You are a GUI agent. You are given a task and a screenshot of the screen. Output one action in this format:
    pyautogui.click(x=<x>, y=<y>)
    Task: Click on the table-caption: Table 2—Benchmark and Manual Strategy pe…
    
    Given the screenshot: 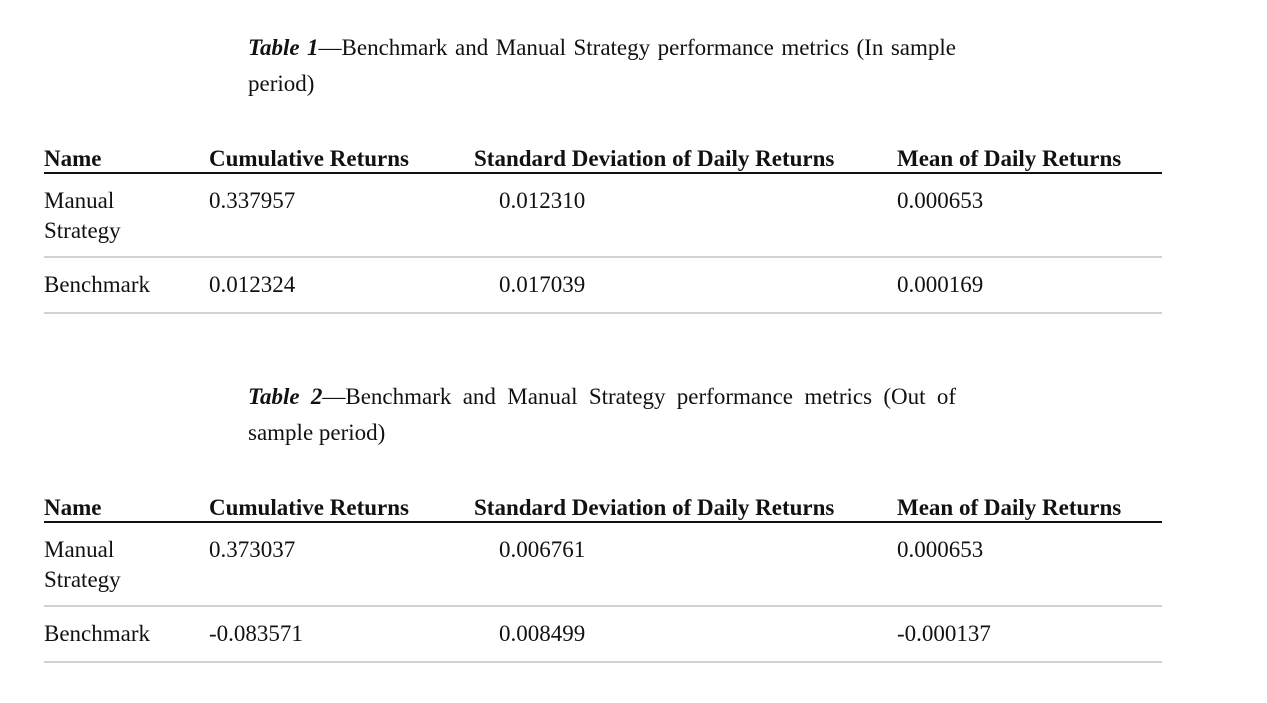 What is the action you would take?
    pyautogui.click(x=602, y=415)
    